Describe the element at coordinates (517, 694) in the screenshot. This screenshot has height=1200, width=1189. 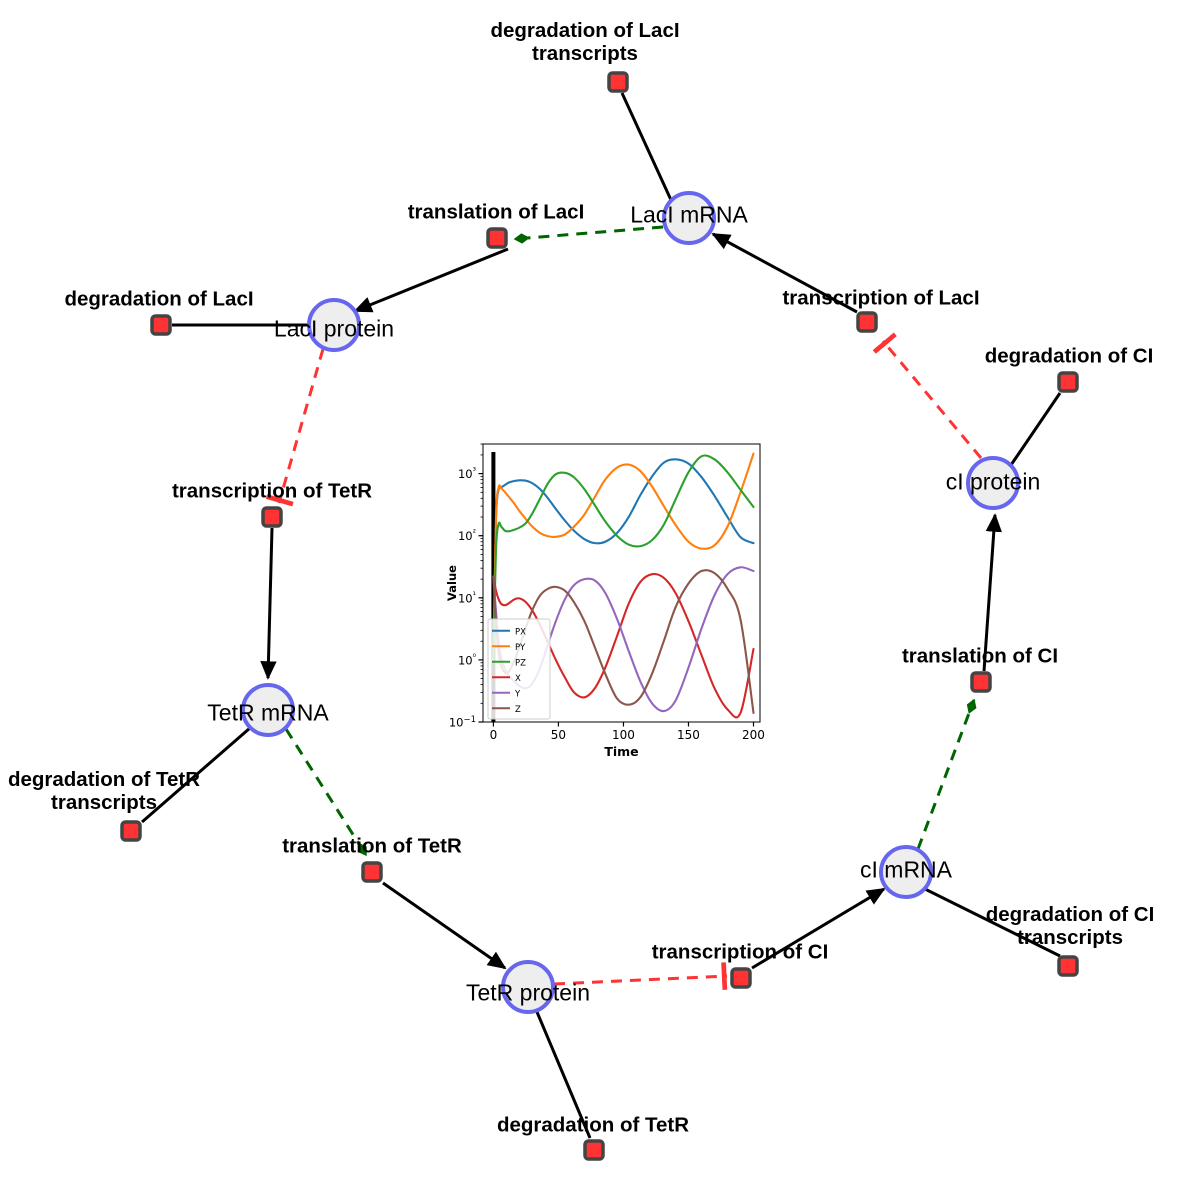
I see `svg-text: Y` at that location.